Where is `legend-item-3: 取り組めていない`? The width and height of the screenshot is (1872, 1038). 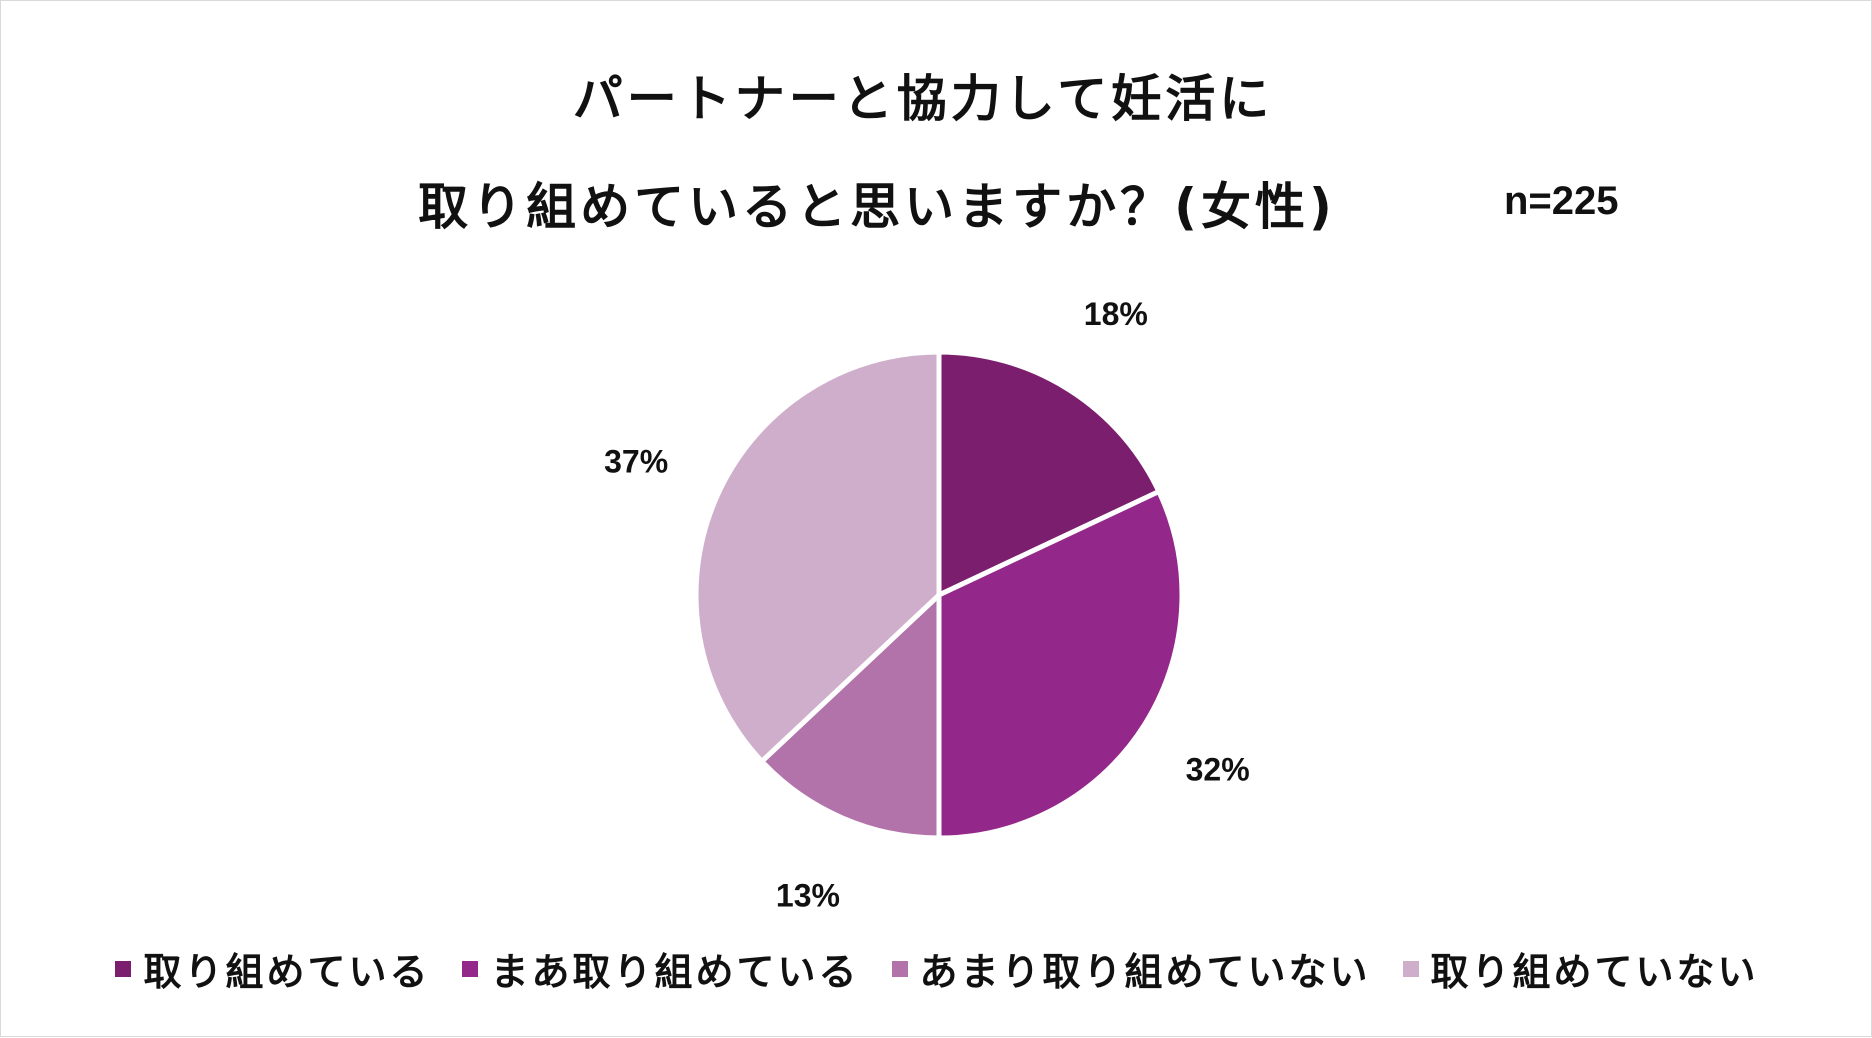 legend-item-3: 取り組めていない is located at coordinates (1580, 968).